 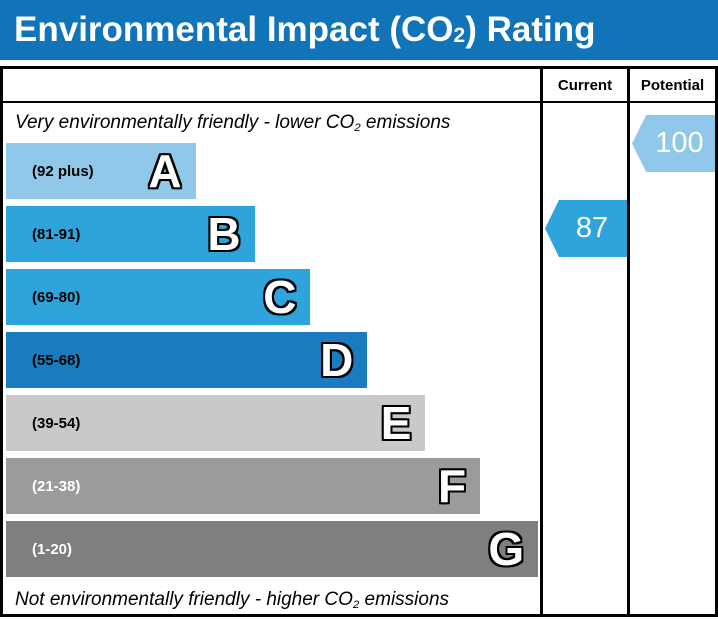 I want to click on band-letter: G, so click(x=506, y=549).